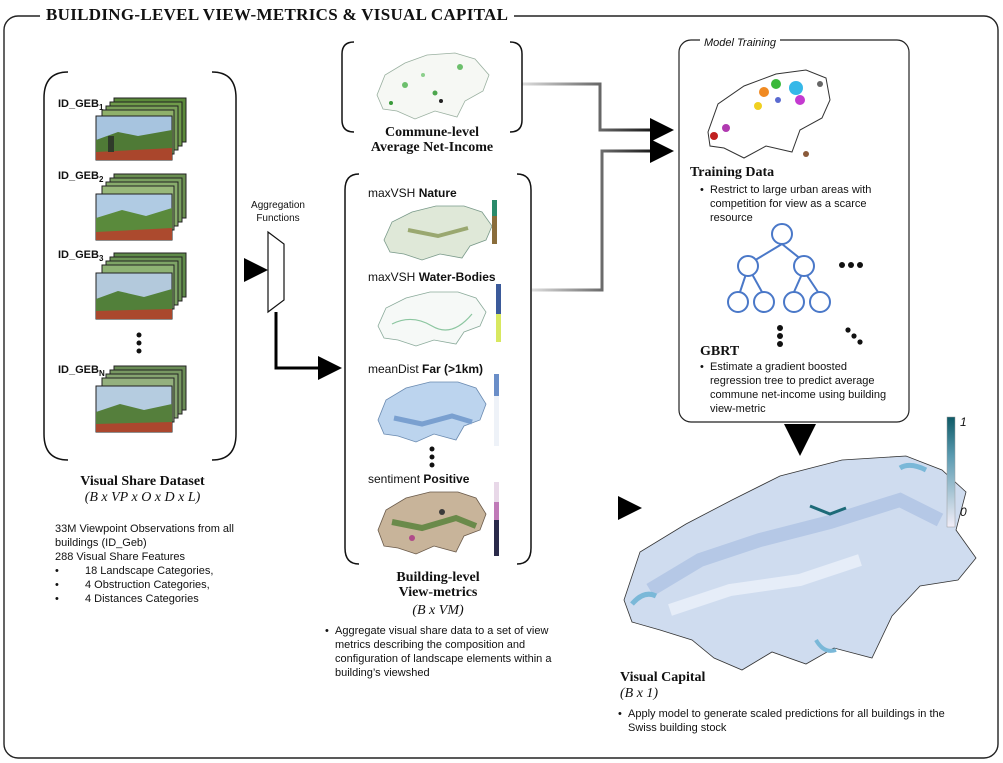 This screenshot has height=763, width=1003. I want to click on metric-label-nature: maxVSH Nature, so click(412, 193).